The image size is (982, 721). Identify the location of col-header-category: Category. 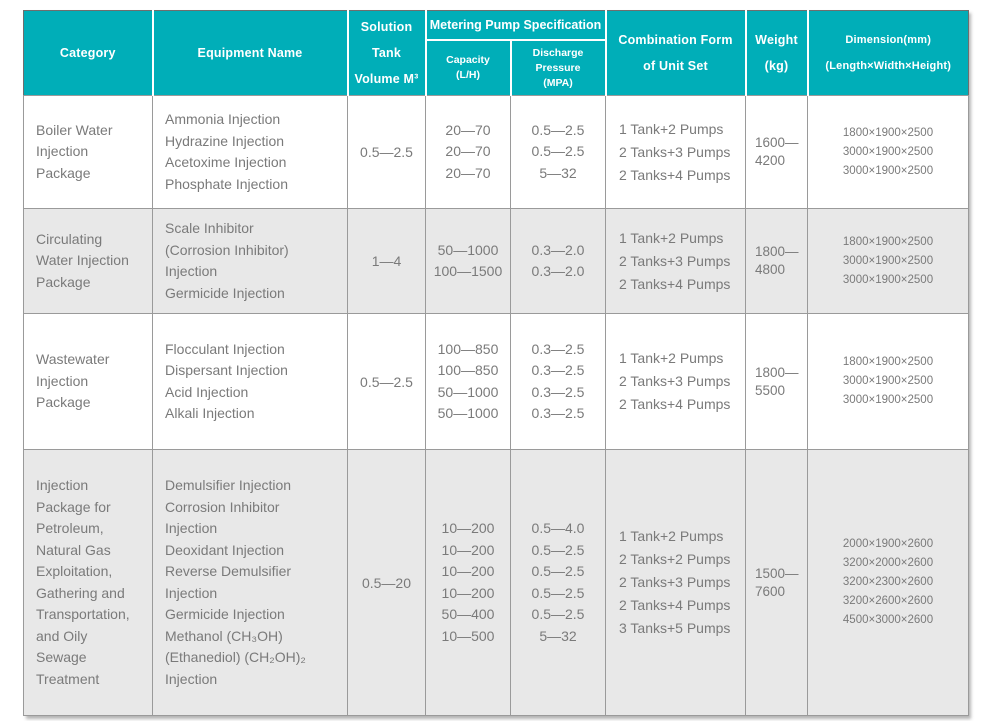
(88, 53).